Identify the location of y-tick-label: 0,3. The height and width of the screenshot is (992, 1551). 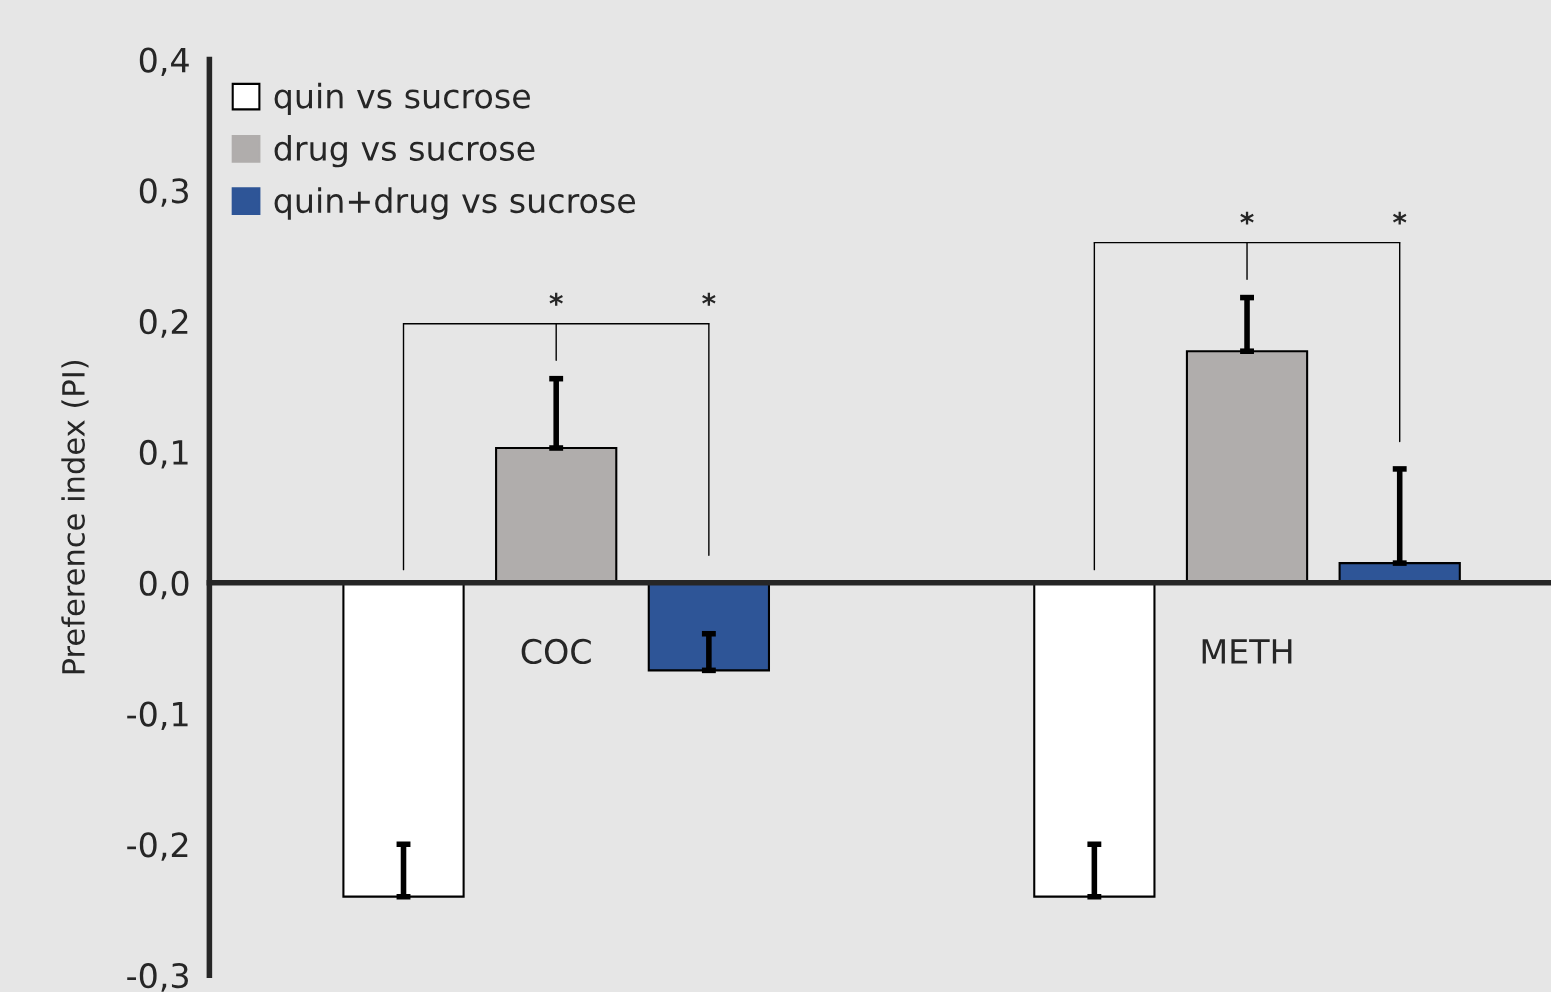
(163, 192).